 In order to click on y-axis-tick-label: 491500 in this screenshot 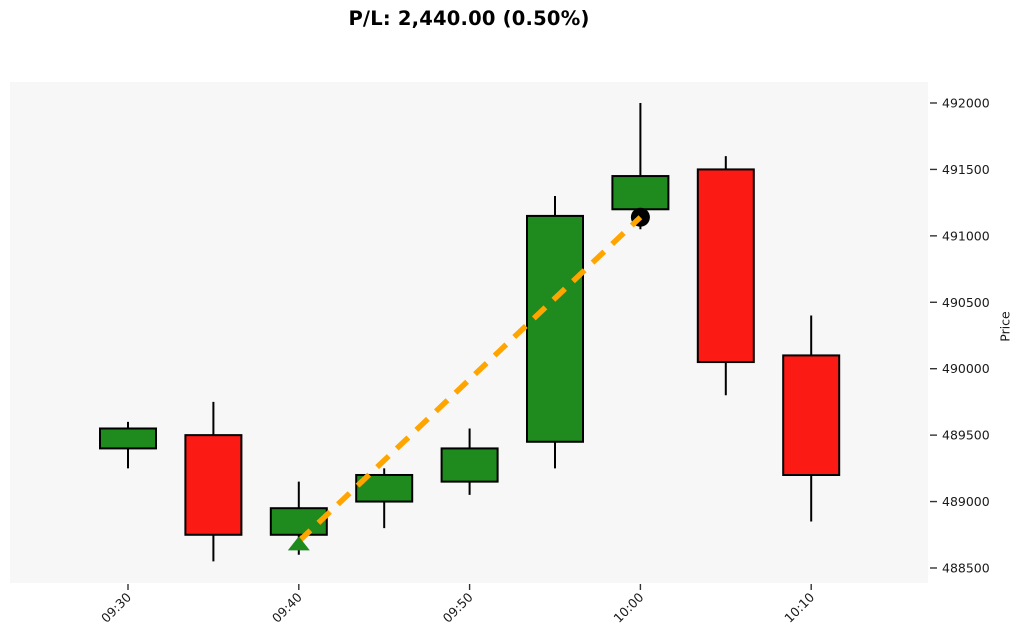, I will do `click(966, 169)`.